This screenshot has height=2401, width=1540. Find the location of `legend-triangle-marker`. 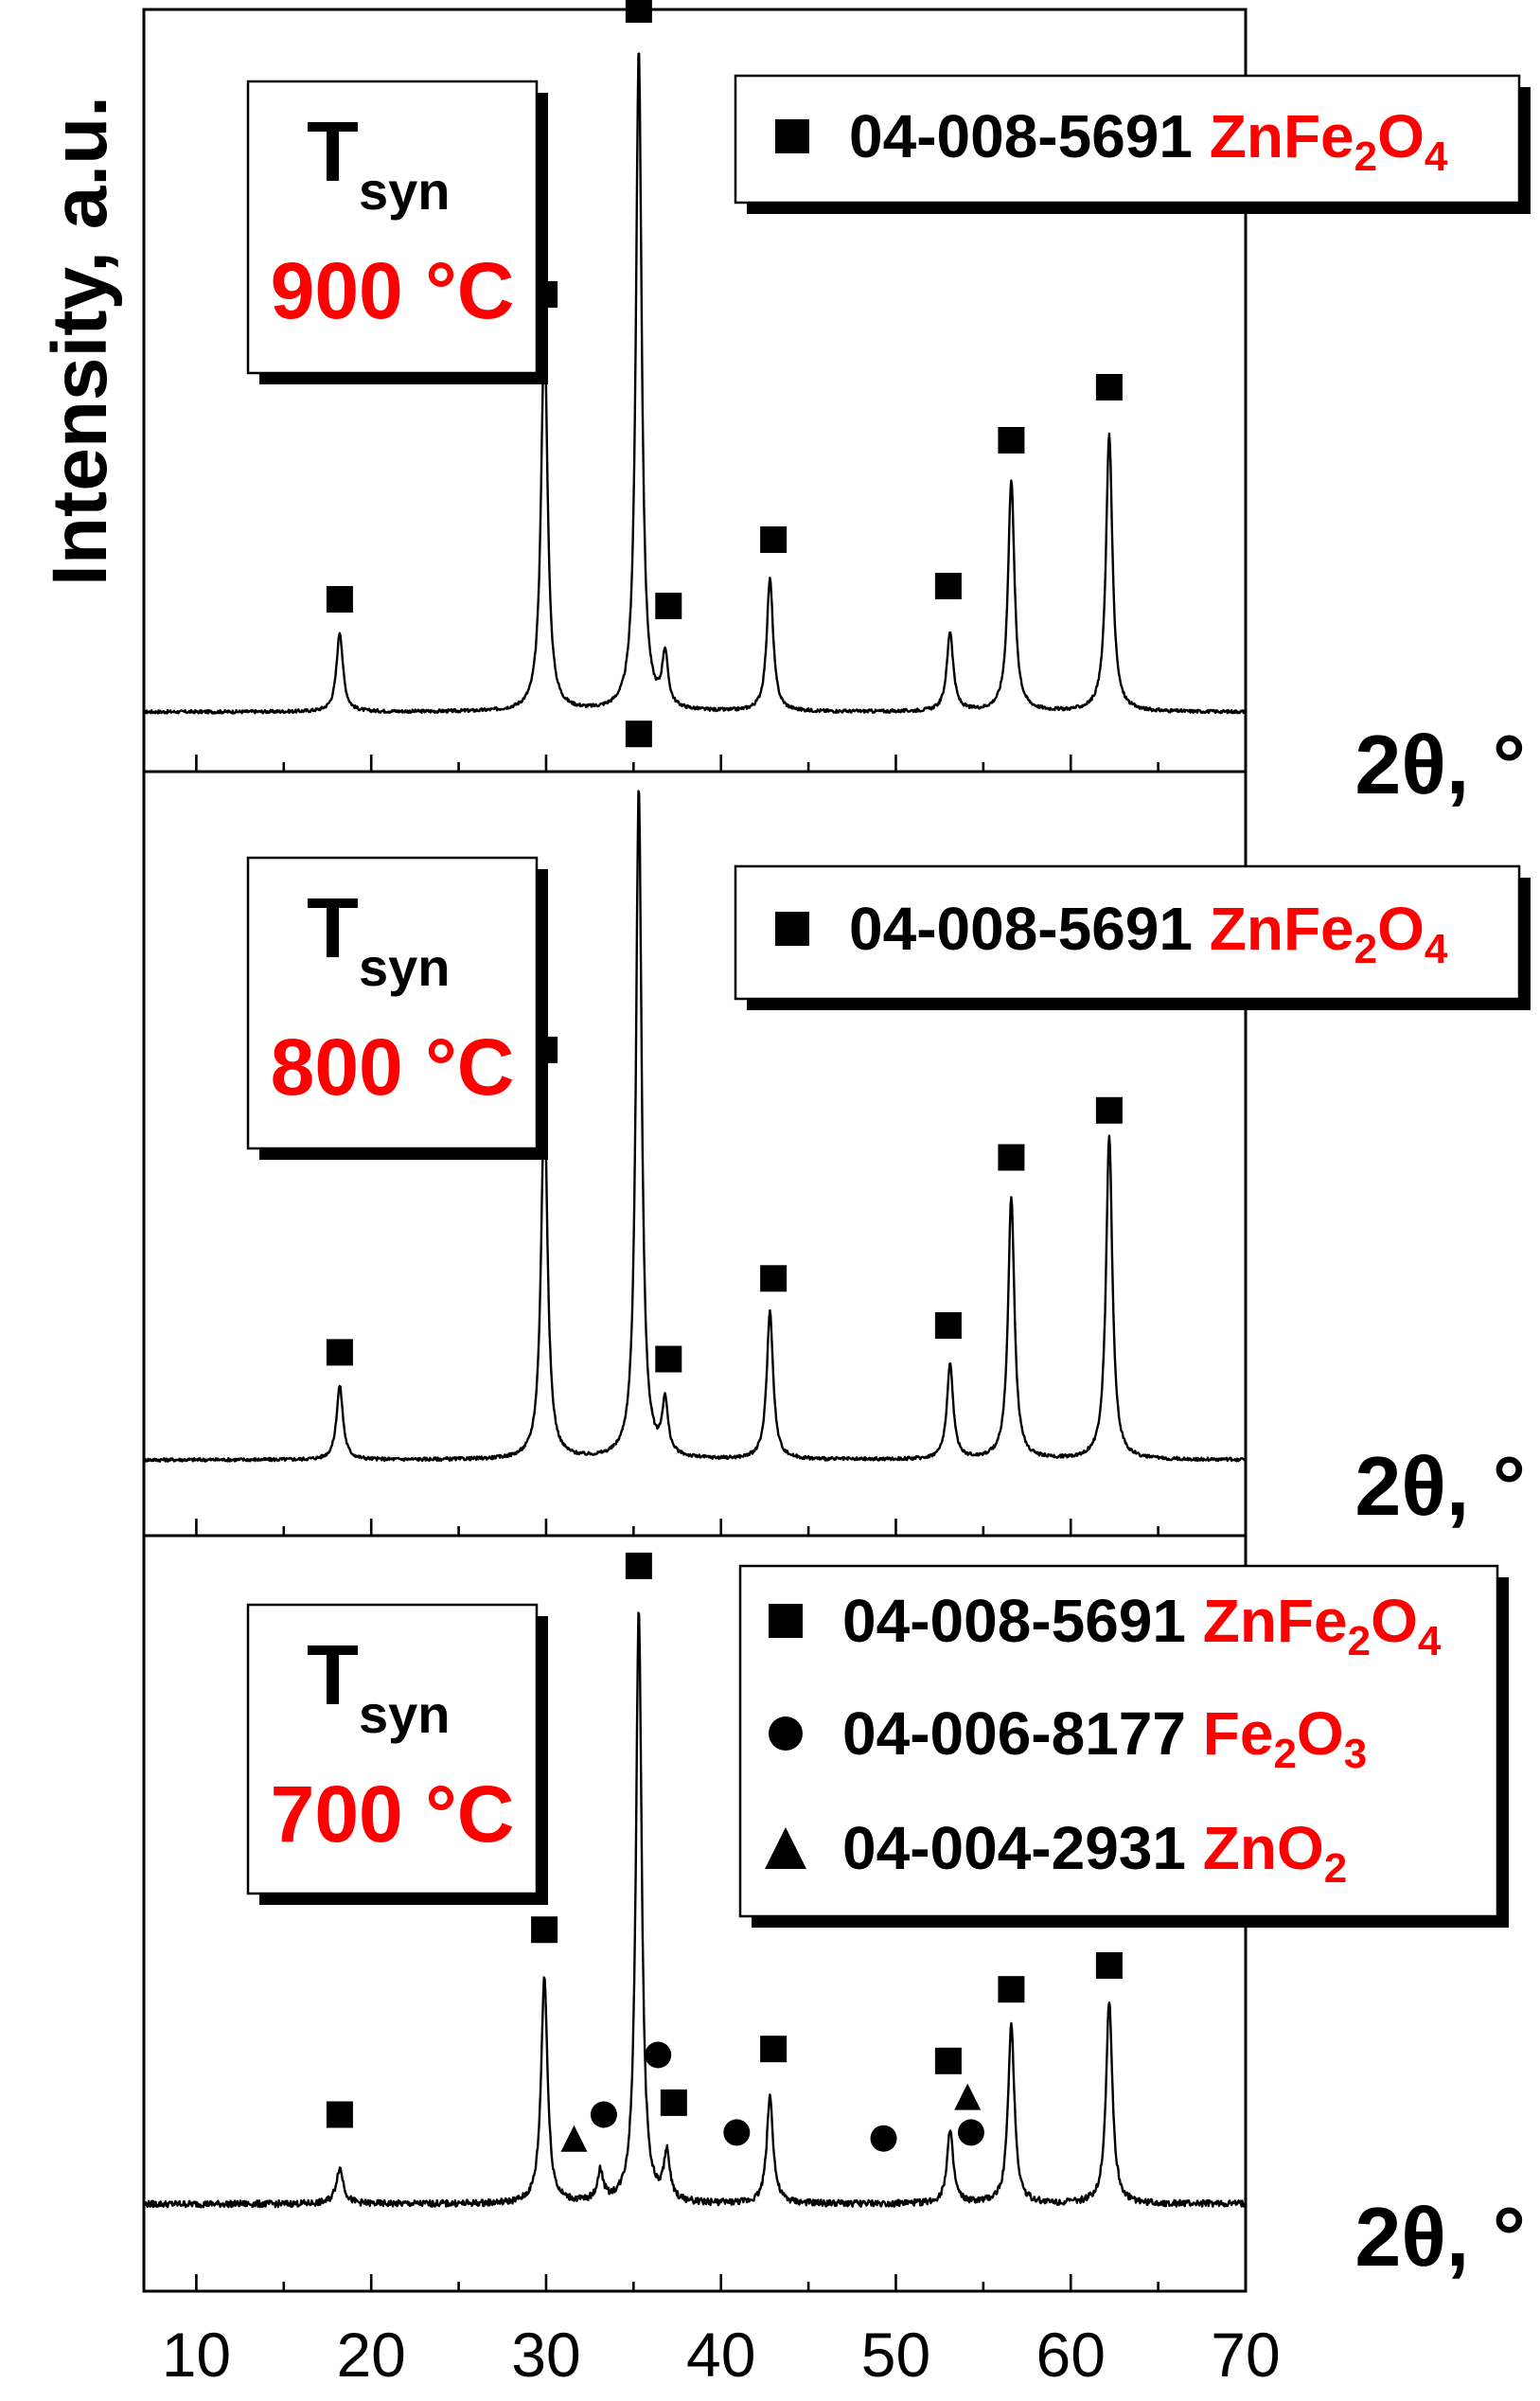

legend-triangle-marker is located at coordinates (785, 1848).